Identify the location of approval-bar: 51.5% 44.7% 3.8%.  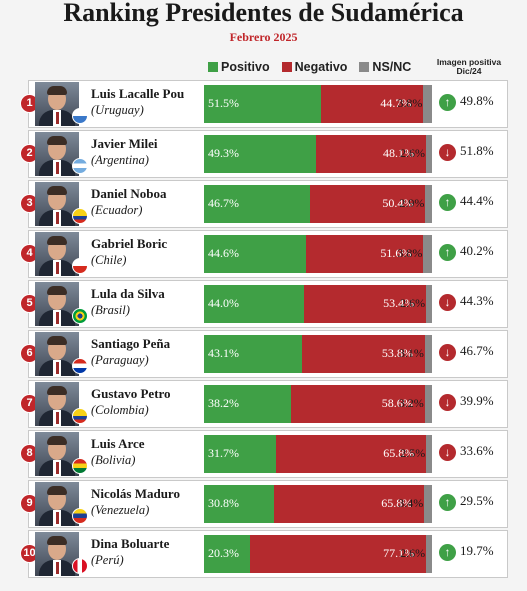
(318, 104).